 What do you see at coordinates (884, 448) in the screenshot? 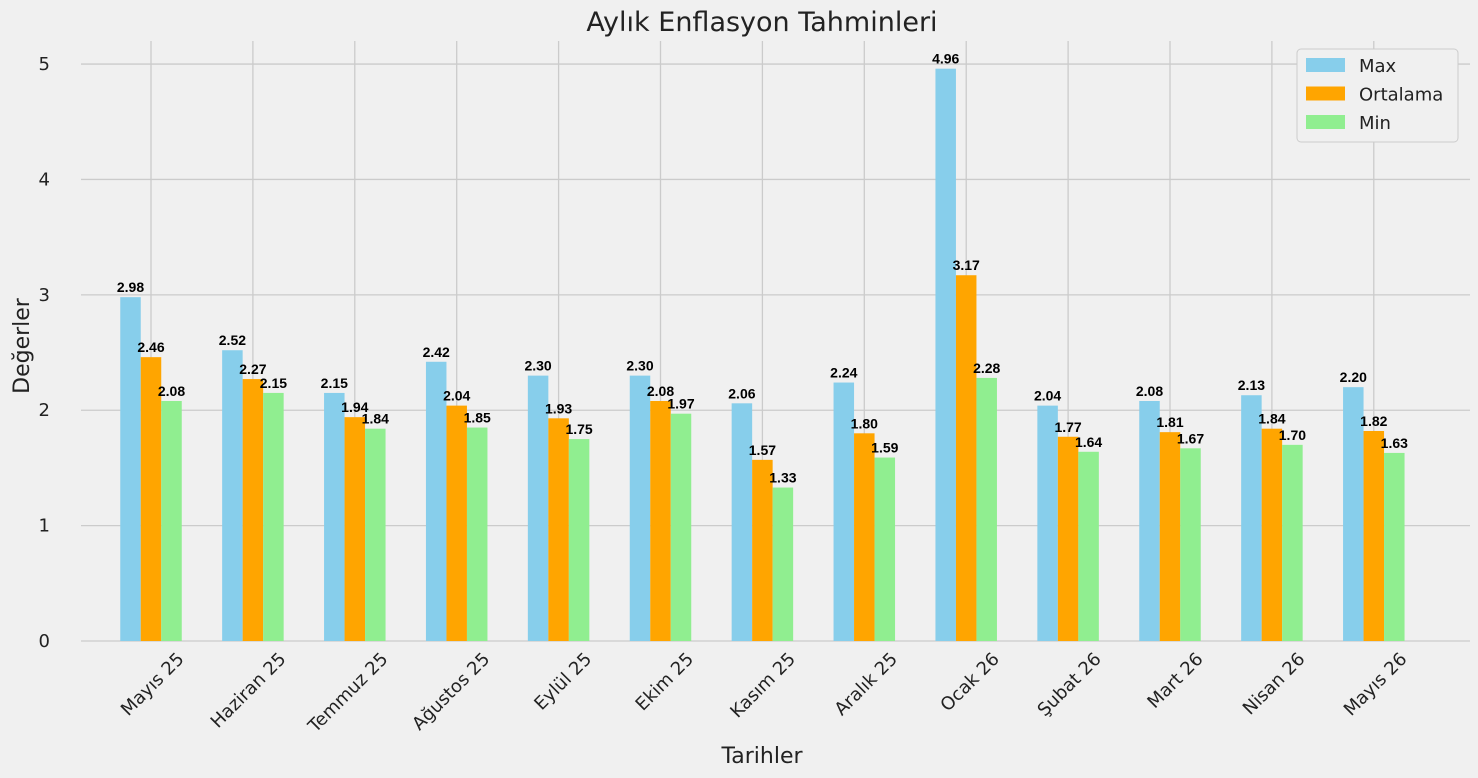
I see `data-label: 1.59` at bounding box center [884, 448].